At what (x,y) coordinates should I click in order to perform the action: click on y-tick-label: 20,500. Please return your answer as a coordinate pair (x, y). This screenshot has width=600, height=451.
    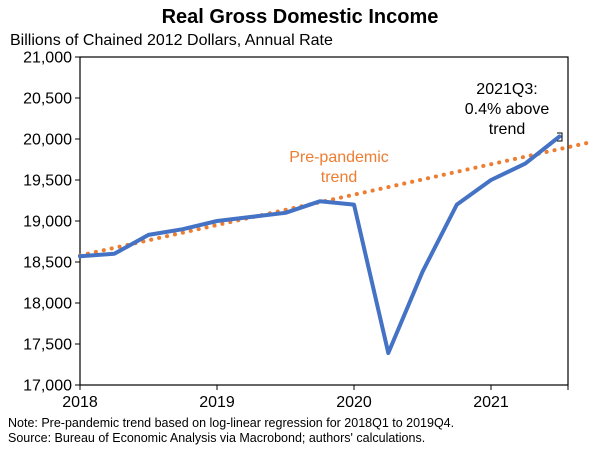
    Looking at the image, I should click on (47, 99).